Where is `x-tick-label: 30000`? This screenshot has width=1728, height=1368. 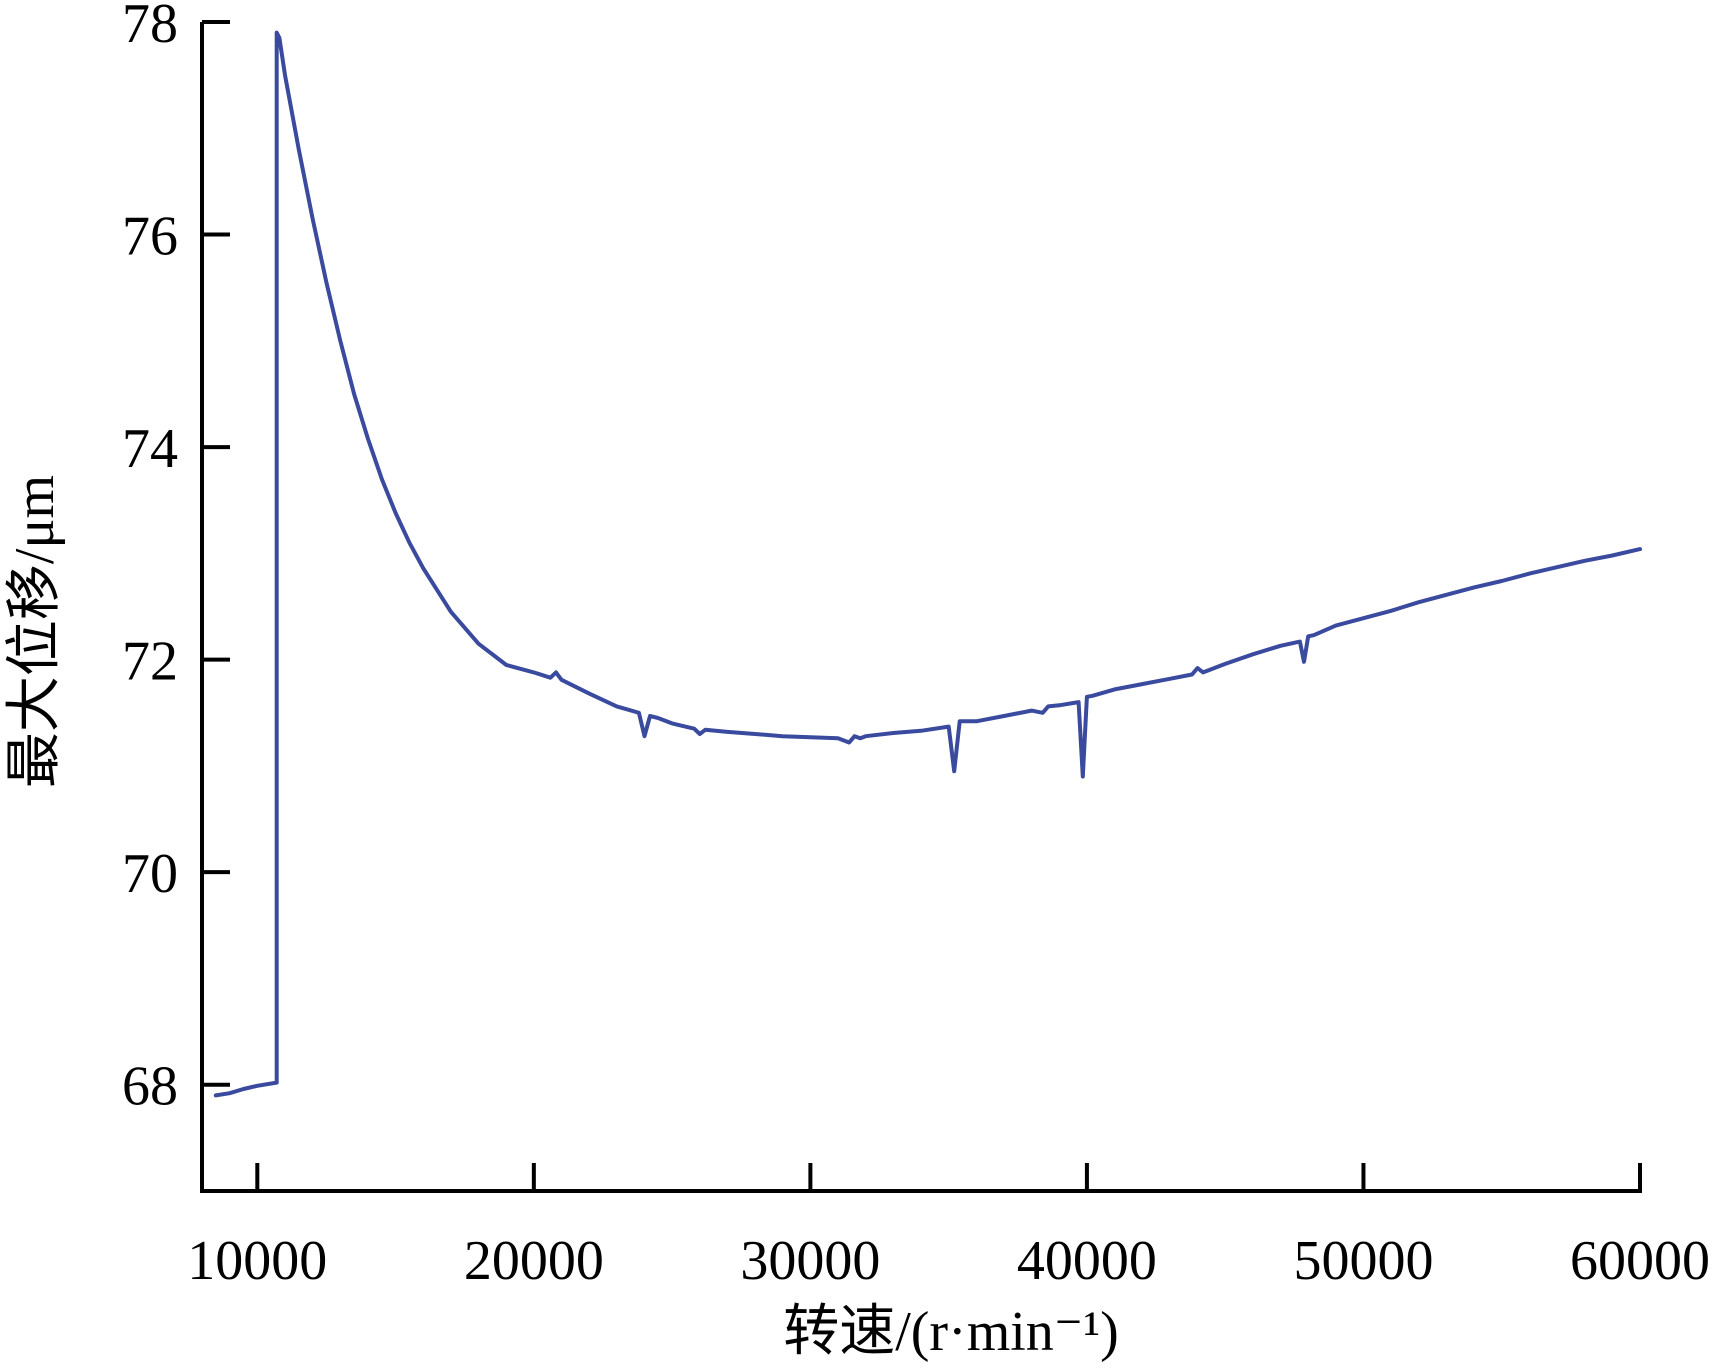 x-tick-label: 30000 is located at coordinates (810, 1261).